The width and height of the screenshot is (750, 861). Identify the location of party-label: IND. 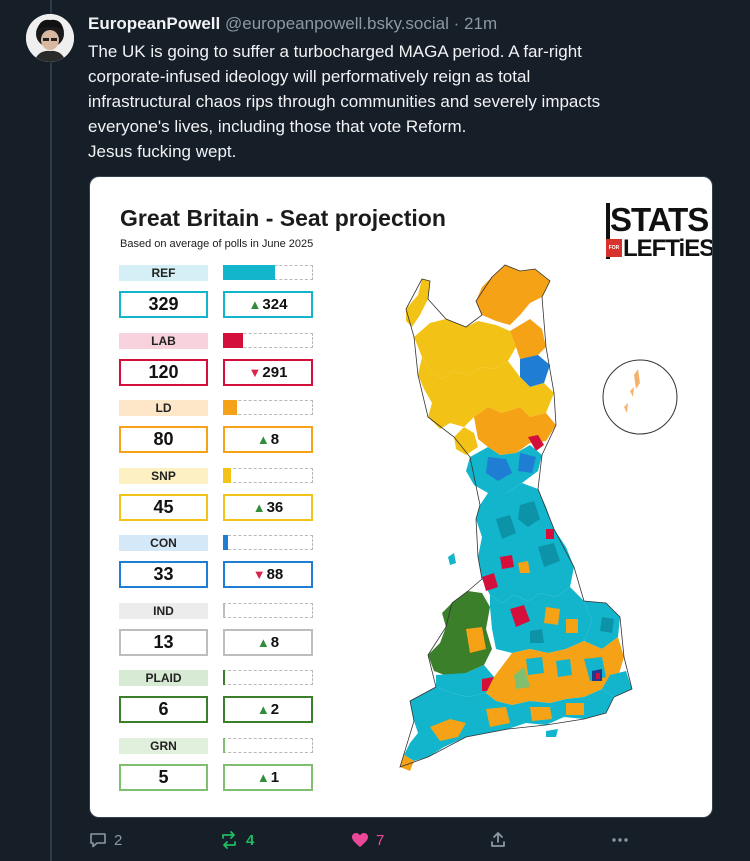
(163, 610).